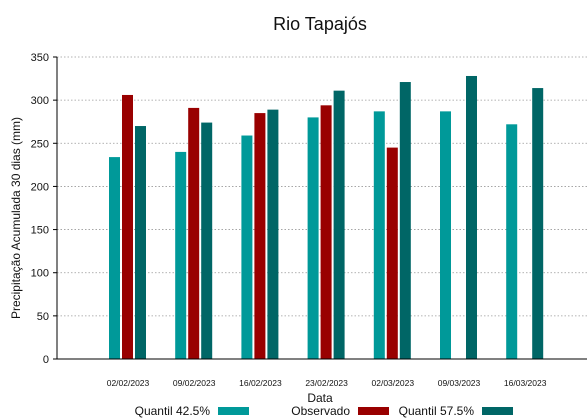 This screenshot has height=419, width=587. What do you see at coordinates (40, 144) in the screenshot?
I see `y-tick-label: 250` at bounding box center [40, 144].